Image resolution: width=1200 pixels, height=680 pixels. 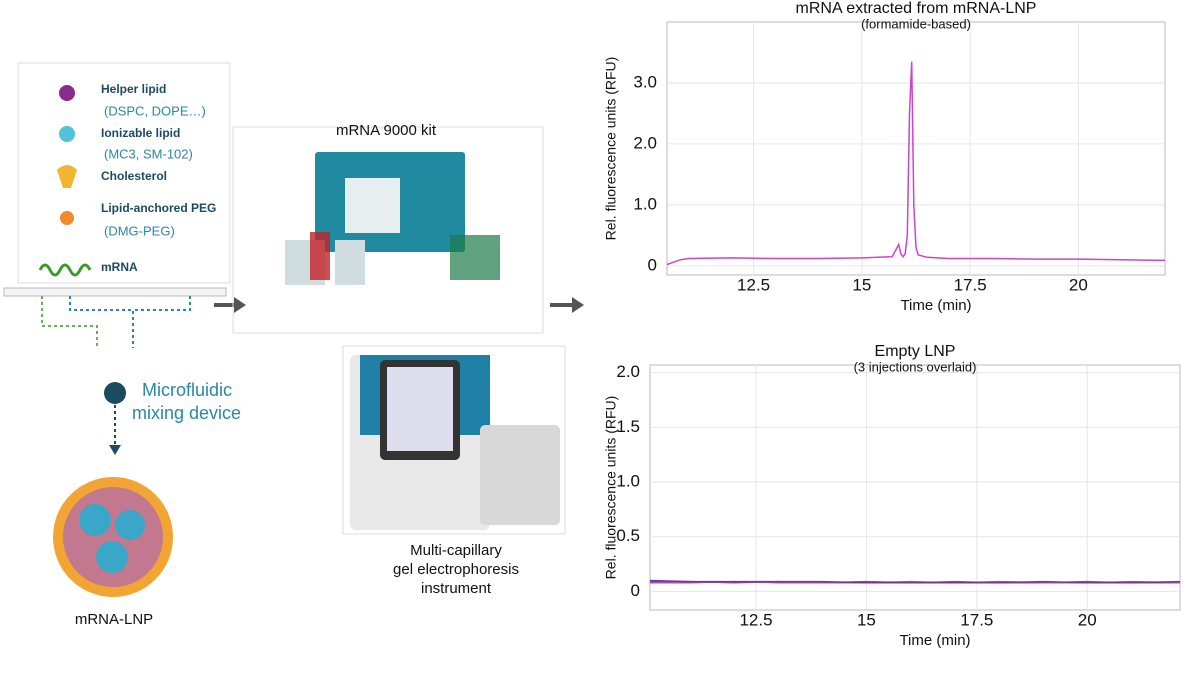 What do you see at coordinates (140, 133) in the screenshot?
I see `legend-label: Ionizable lipid` at bounding box center [140, 133].